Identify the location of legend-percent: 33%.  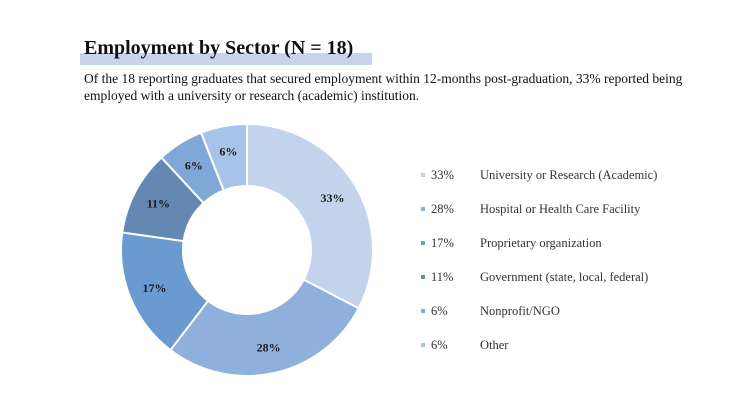
(442, 175).